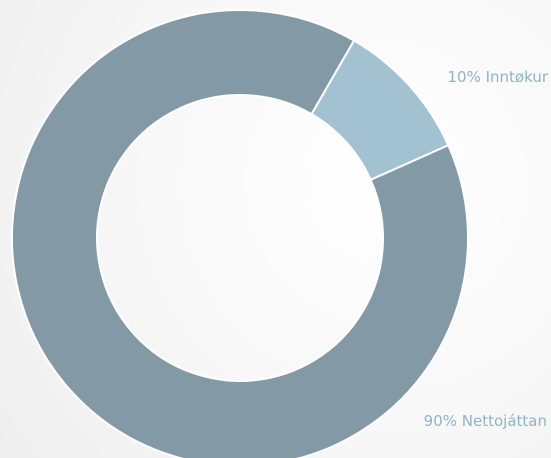 This screenshot has height=458, width=551. I want to click on slice-label-income: 10% Inntøkur, so click(497, 77).